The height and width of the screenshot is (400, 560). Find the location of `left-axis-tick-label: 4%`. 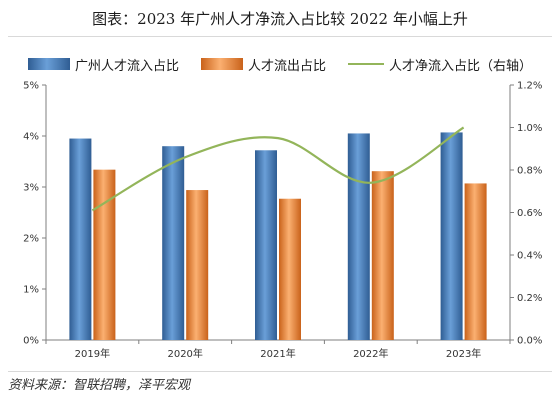

left-axis-tick-label: 4% is located at coordinates (31, 137).